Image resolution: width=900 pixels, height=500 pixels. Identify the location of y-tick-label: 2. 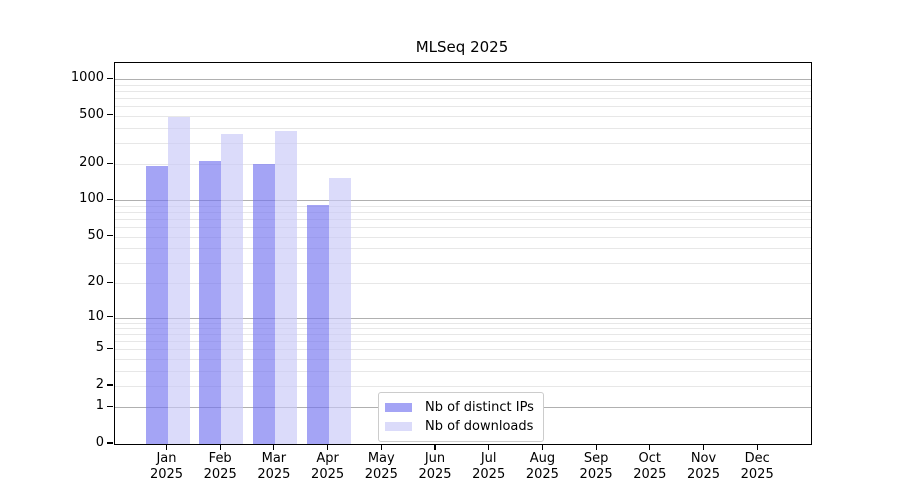
(99, 384).